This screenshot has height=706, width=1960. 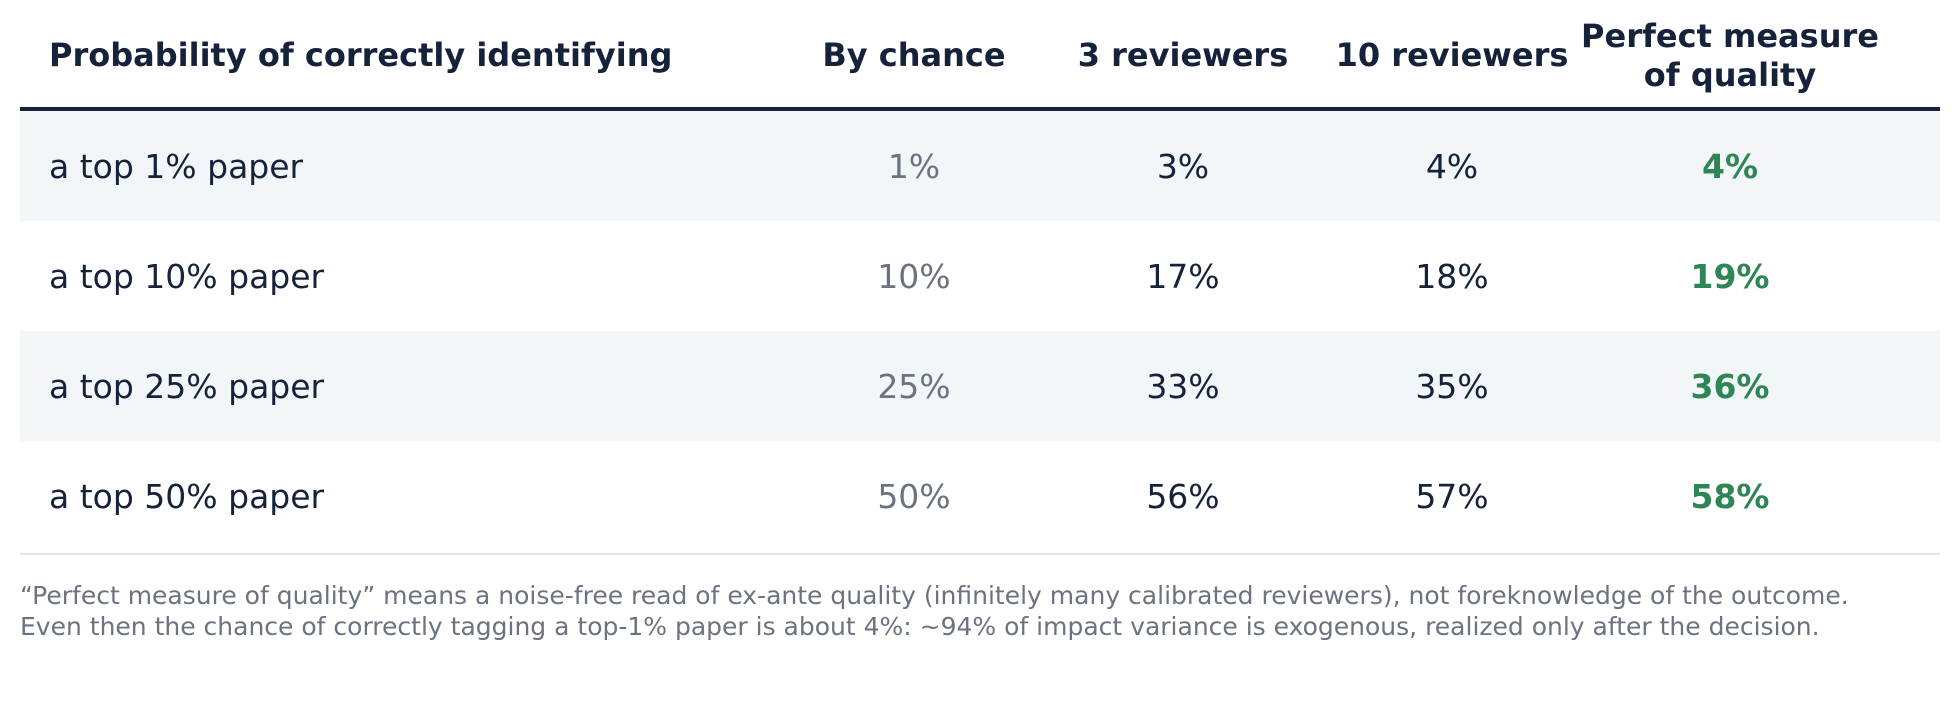 What do you see at coordinates (1183, 276) in the screenshot?
I see `cell-3-reviewers: 17%` at bounding box center [1183, 276].